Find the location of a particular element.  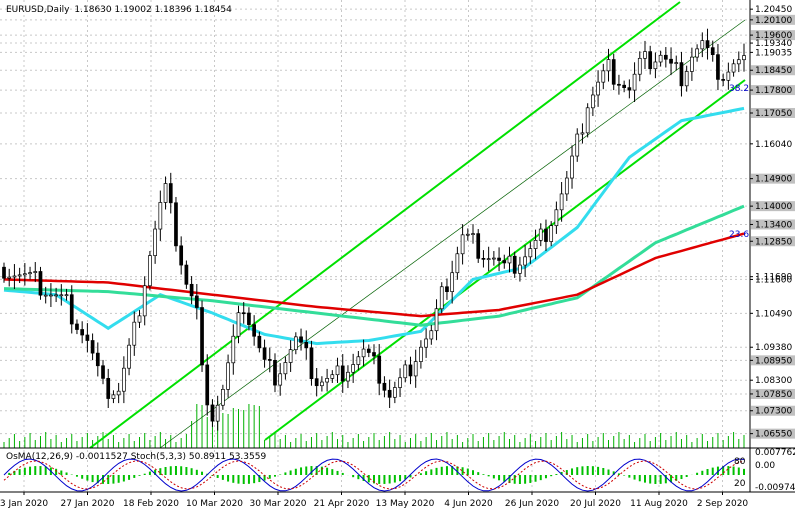

price-tick-label: 1.14000 is located at coordinates (773, 207).